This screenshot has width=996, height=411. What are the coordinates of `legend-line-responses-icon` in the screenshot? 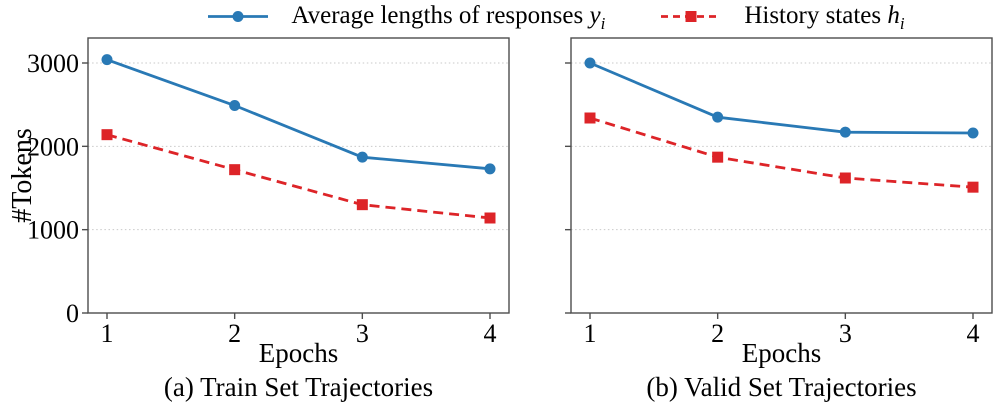 It's located at (238, 16).